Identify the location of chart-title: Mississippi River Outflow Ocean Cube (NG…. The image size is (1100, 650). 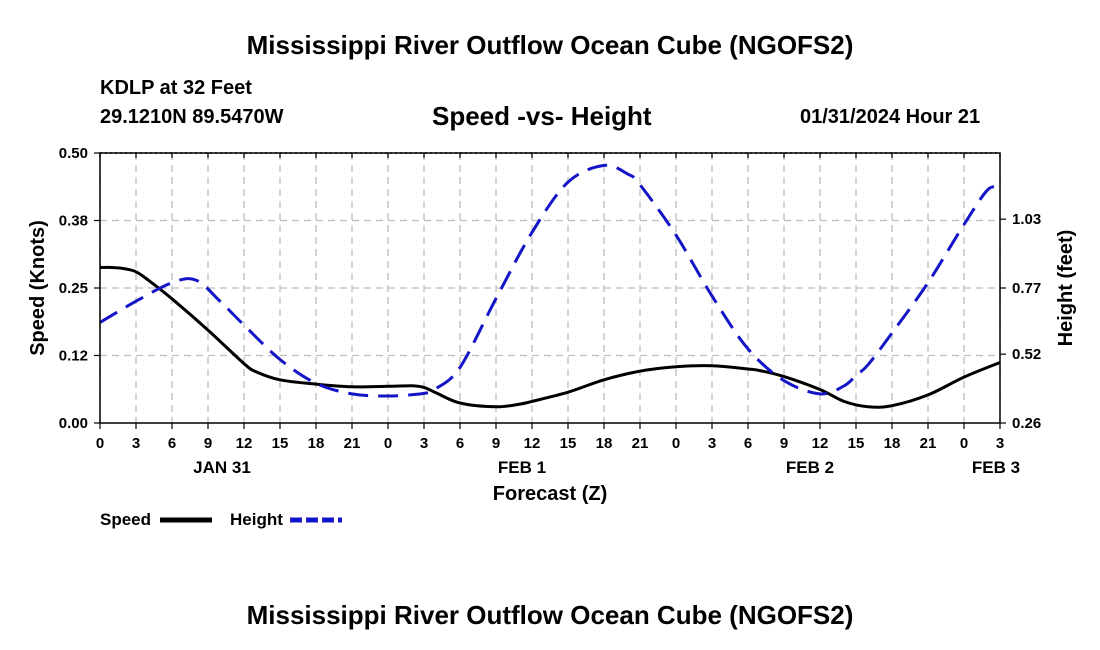
(550, 45).